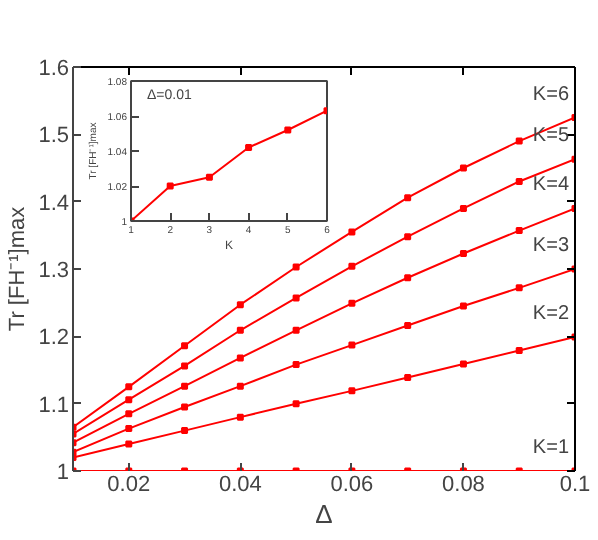 The image size is (598, 540). What do you see at coordinates (54, 271) in the screenshot?
I see `y-tick-label: 1.3` at bounding box center [54, 271].